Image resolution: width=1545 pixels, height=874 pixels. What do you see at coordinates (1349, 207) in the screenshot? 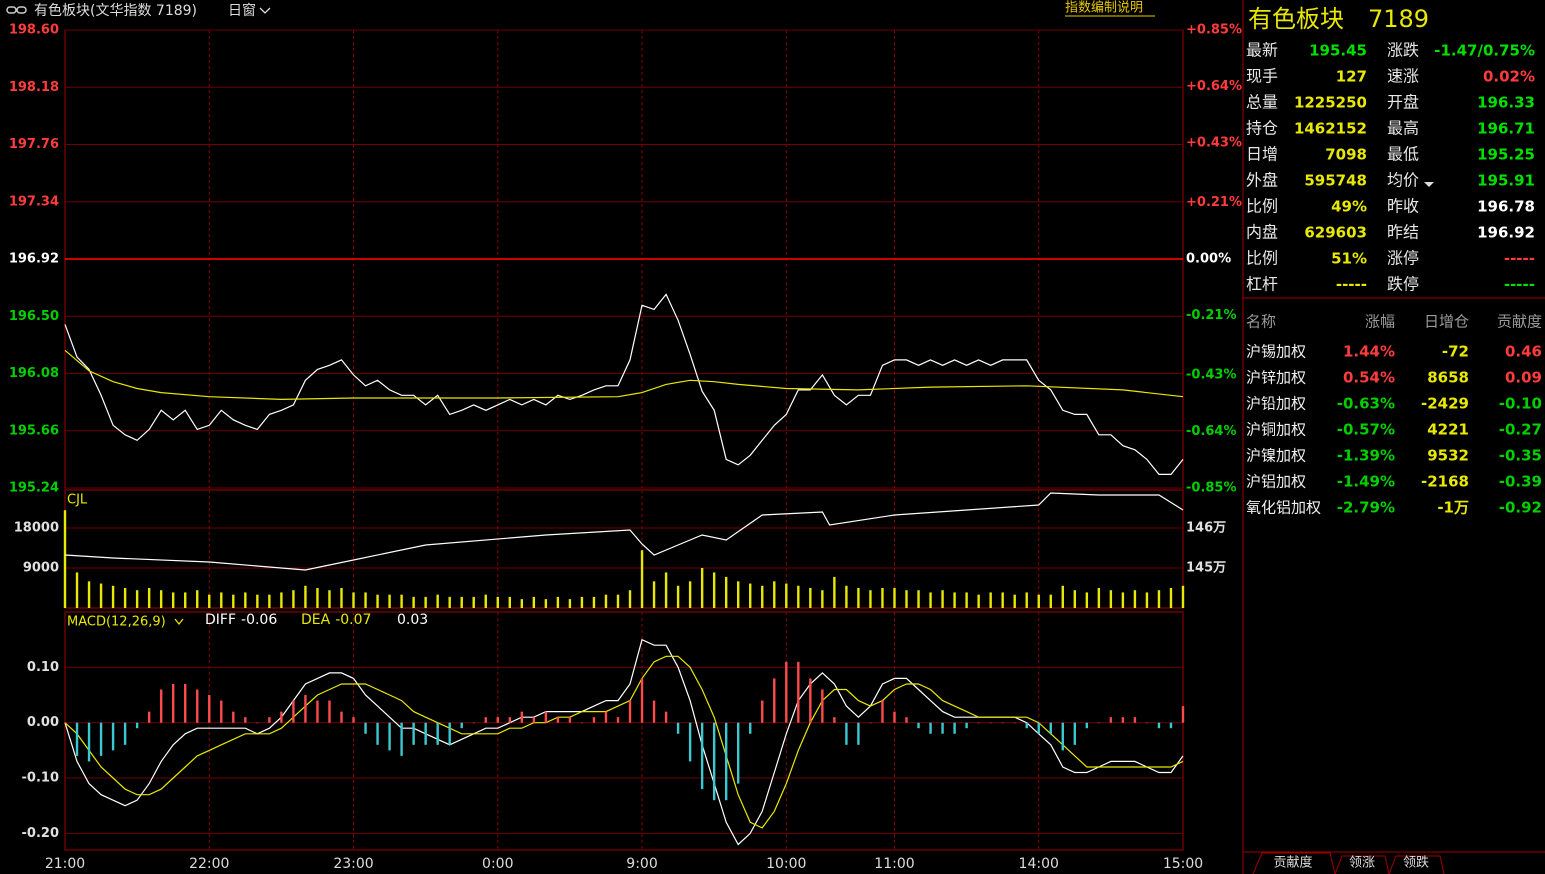
I see `quote-value: 49%` at bounding box center [1349, 207].